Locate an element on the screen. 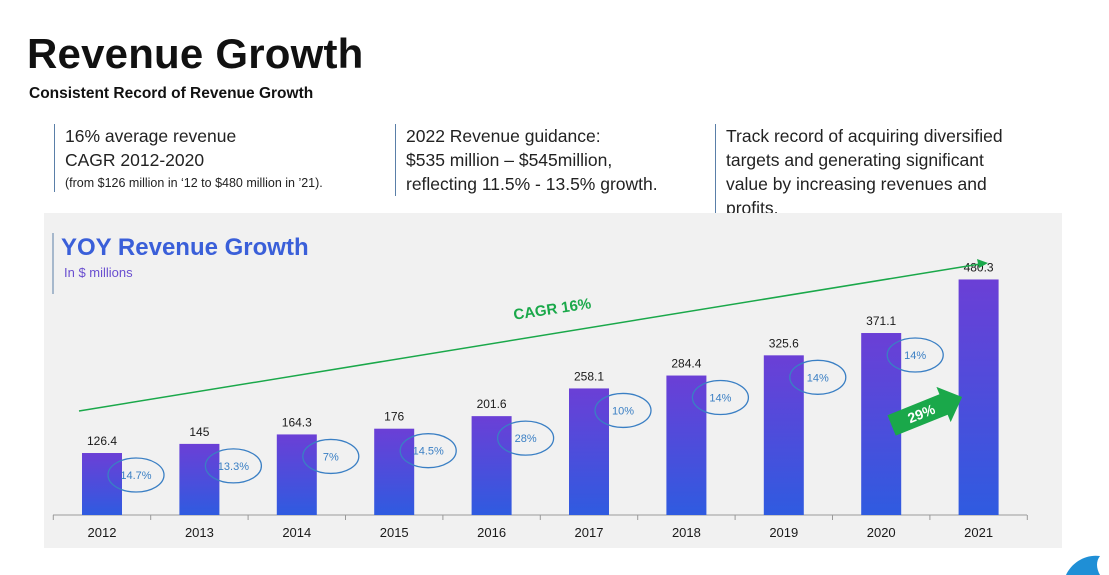  data-label: 176 is located at coordinates (394, 417).